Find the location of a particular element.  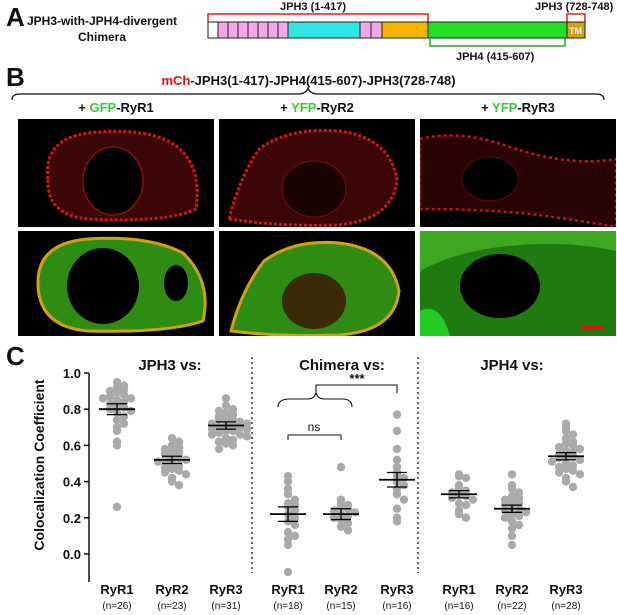

condition-ryr1: + GFP-RyR1 is located at coordinates (116, 107).